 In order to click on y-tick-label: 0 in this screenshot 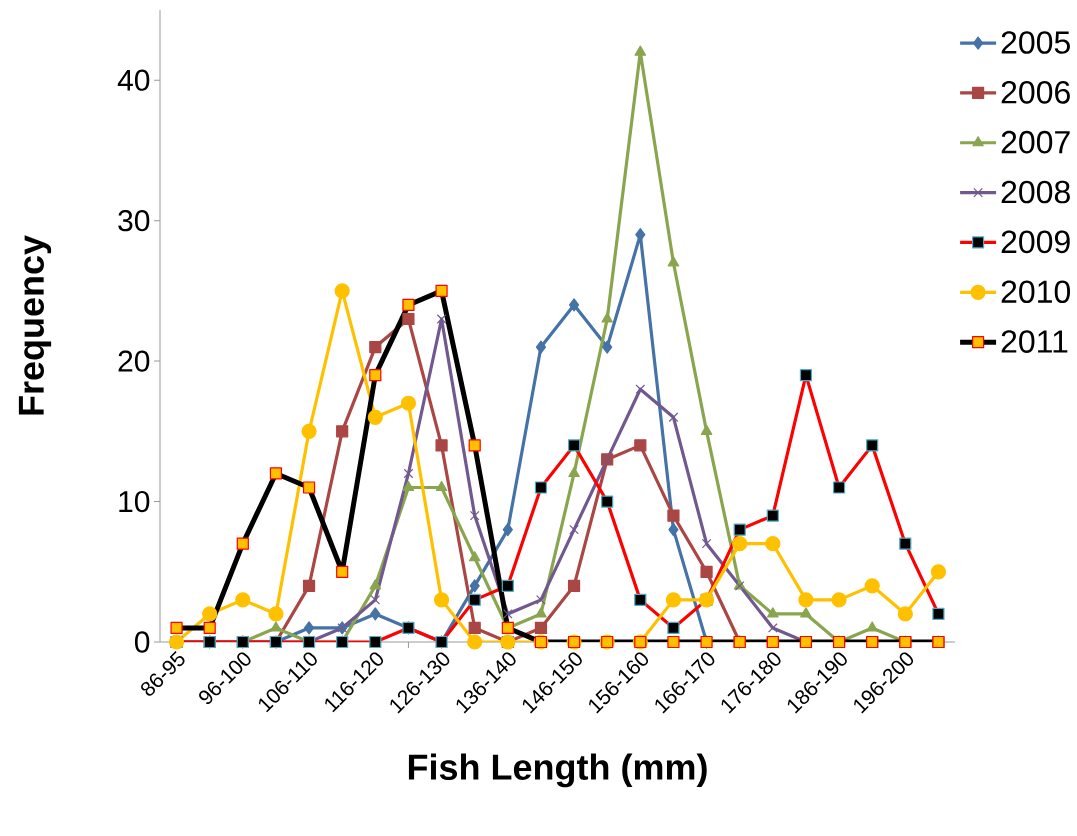, I will do `click(142, 642)`.